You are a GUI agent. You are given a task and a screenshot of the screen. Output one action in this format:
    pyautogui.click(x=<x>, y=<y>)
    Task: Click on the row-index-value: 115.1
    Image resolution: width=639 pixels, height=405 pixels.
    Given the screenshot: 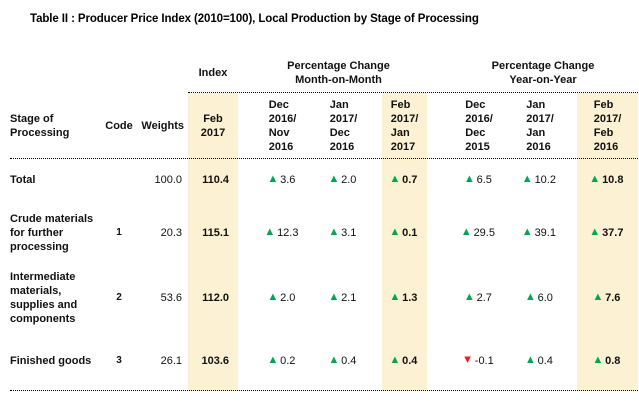 What is the action you would take?
    pyautogui.click(x=215, y=232)
    